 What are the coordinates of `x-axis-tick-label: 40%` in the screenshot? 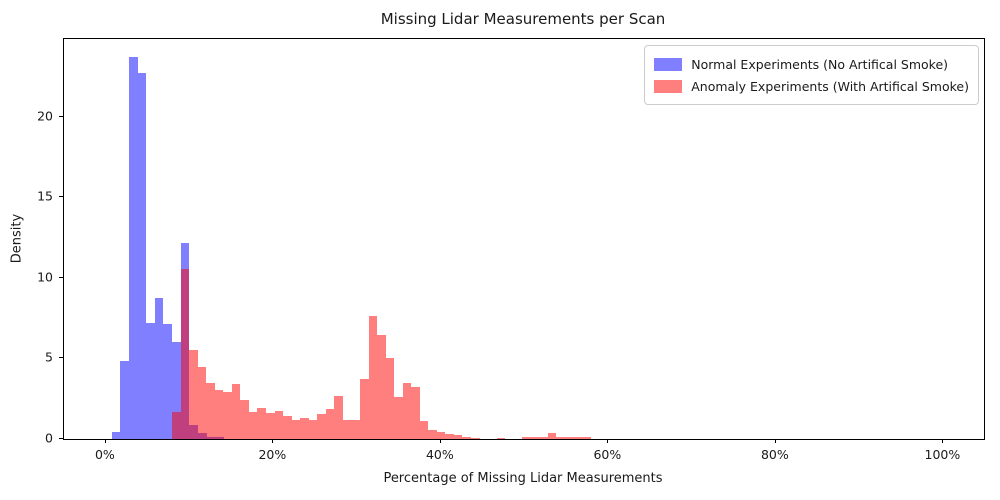 It's located at (439, 454).